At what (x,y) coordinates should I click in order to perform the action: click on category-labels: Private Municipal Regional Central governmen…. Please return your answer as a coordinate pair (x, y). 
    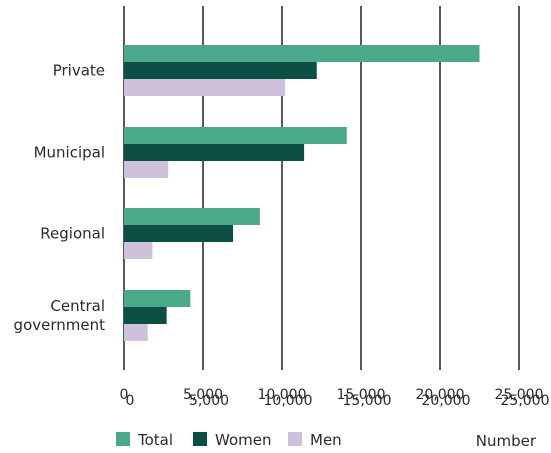
    Looking at the image, I should click on (60, 198).